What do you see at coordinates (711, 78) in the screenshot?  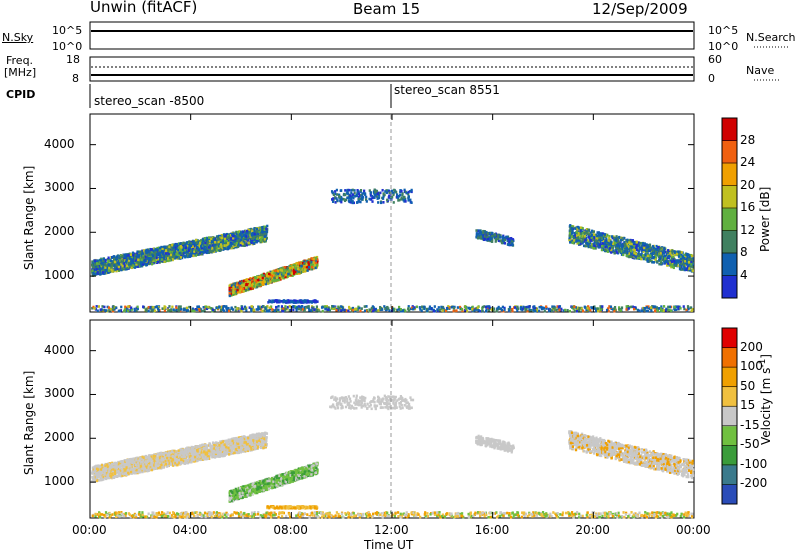 I see `nave-lo-label: 0` at bounding box center [711, 78].